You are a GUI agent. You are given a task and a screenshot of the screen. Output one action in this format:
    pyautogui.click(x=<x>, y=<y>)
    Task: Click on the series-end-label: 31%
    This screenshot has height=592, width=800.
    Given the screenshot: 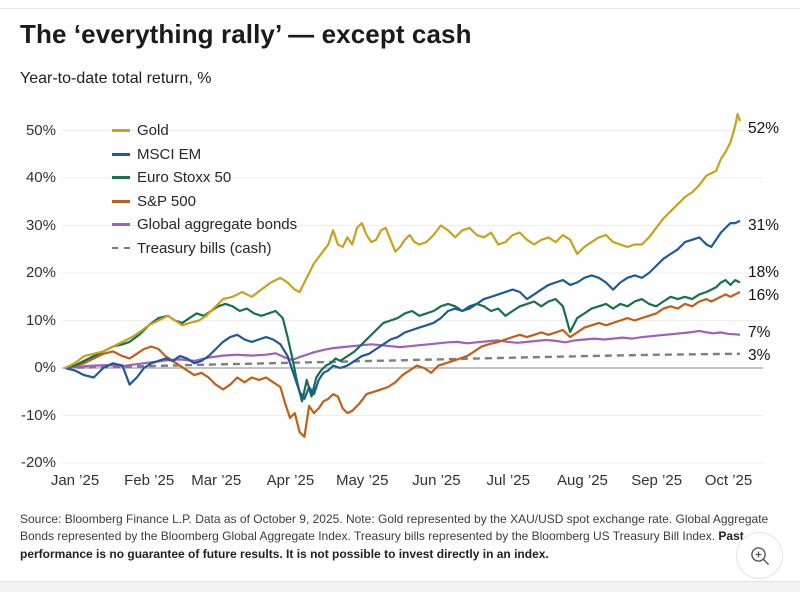 What is the action you would take?
    pyautogui.click(x=764, y=225)
    